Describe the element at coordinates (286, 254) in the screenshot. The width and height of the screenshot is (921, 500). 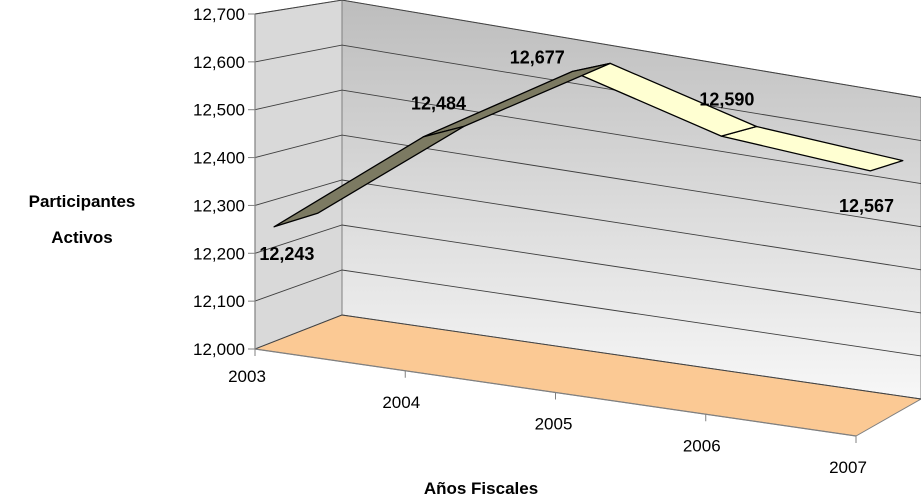
I see `data-label: 12,243` at that location.